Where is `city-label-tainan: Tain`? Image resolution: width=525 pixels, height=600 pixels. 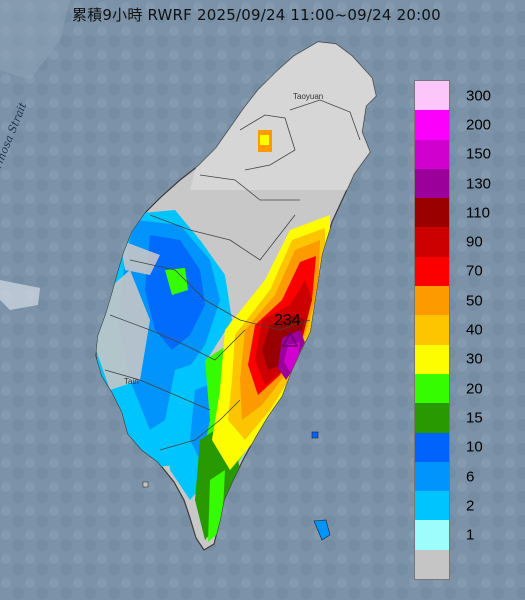 city-label-tainan: Tain is located at coordinates (131, 381).